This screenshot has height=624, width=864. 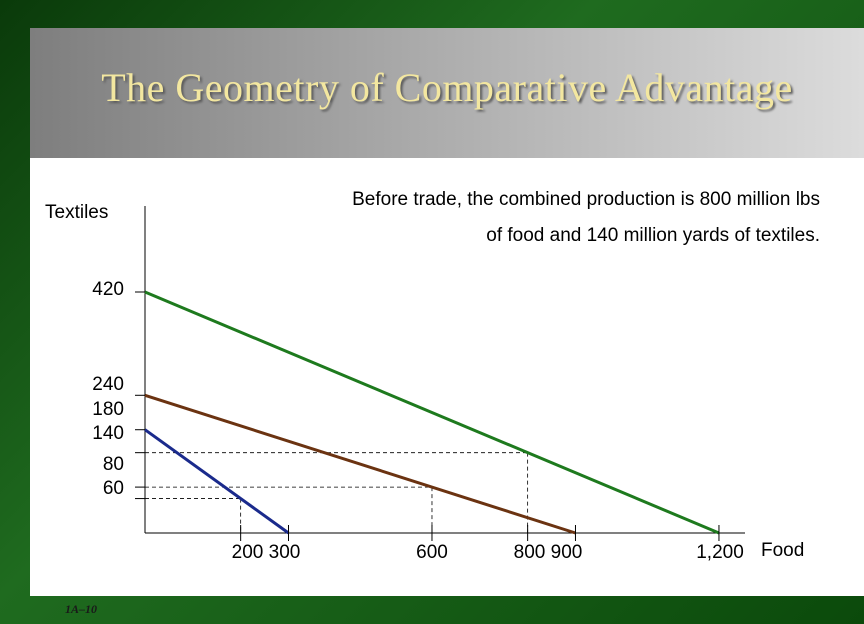 What do you see at coordinates (113, 464) in the screenshot?
I see `y-tick-label: 80` at bounding box center [113, 464].